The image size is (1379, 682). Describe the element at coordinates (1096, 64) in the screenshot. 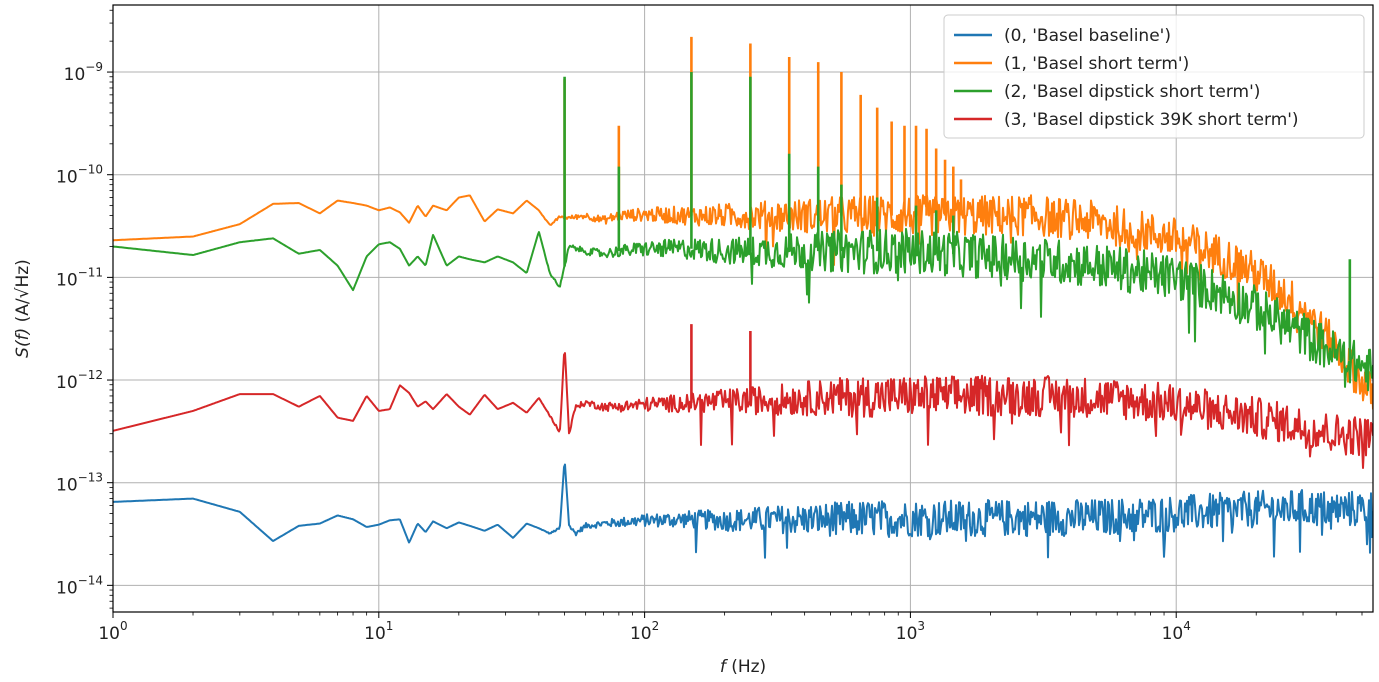

I see `legend-label: (1, 'Basel short term')` at that location.